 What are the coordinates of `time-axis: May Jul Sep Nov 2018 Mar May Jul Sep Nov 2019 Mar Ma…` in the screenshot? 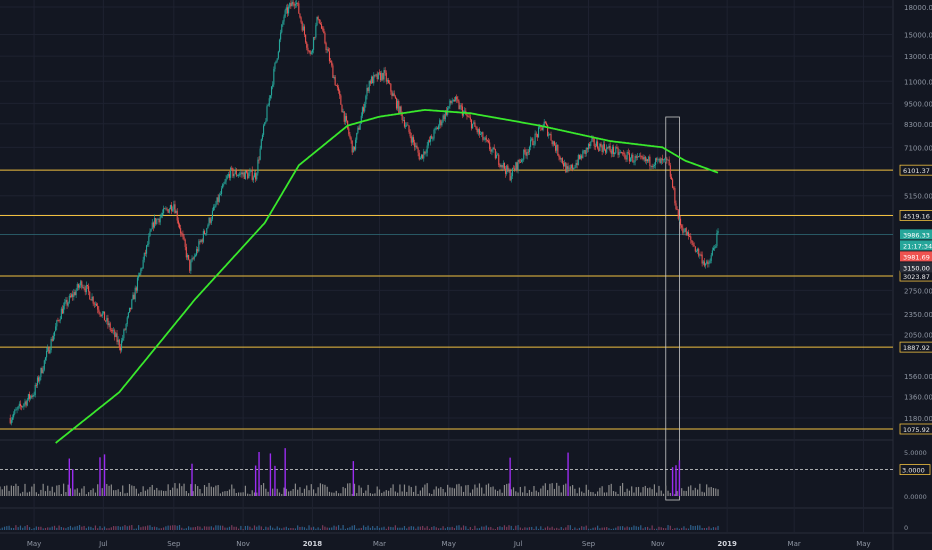 It's located at (449, 544).